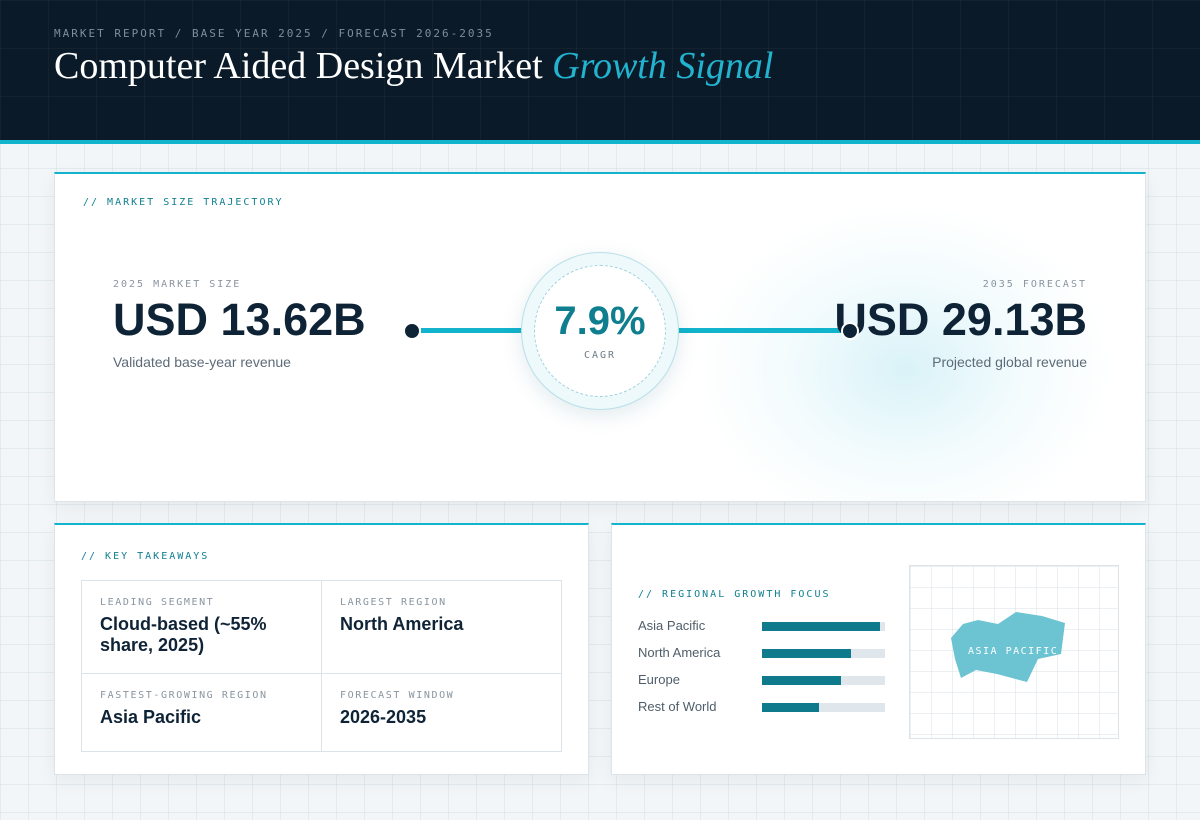 Image resolution: width=1200 pixels, height=820 pixels. Describe the element at coordinates (850, 331) in the screenshot. I see `end-point-marker` at that location.